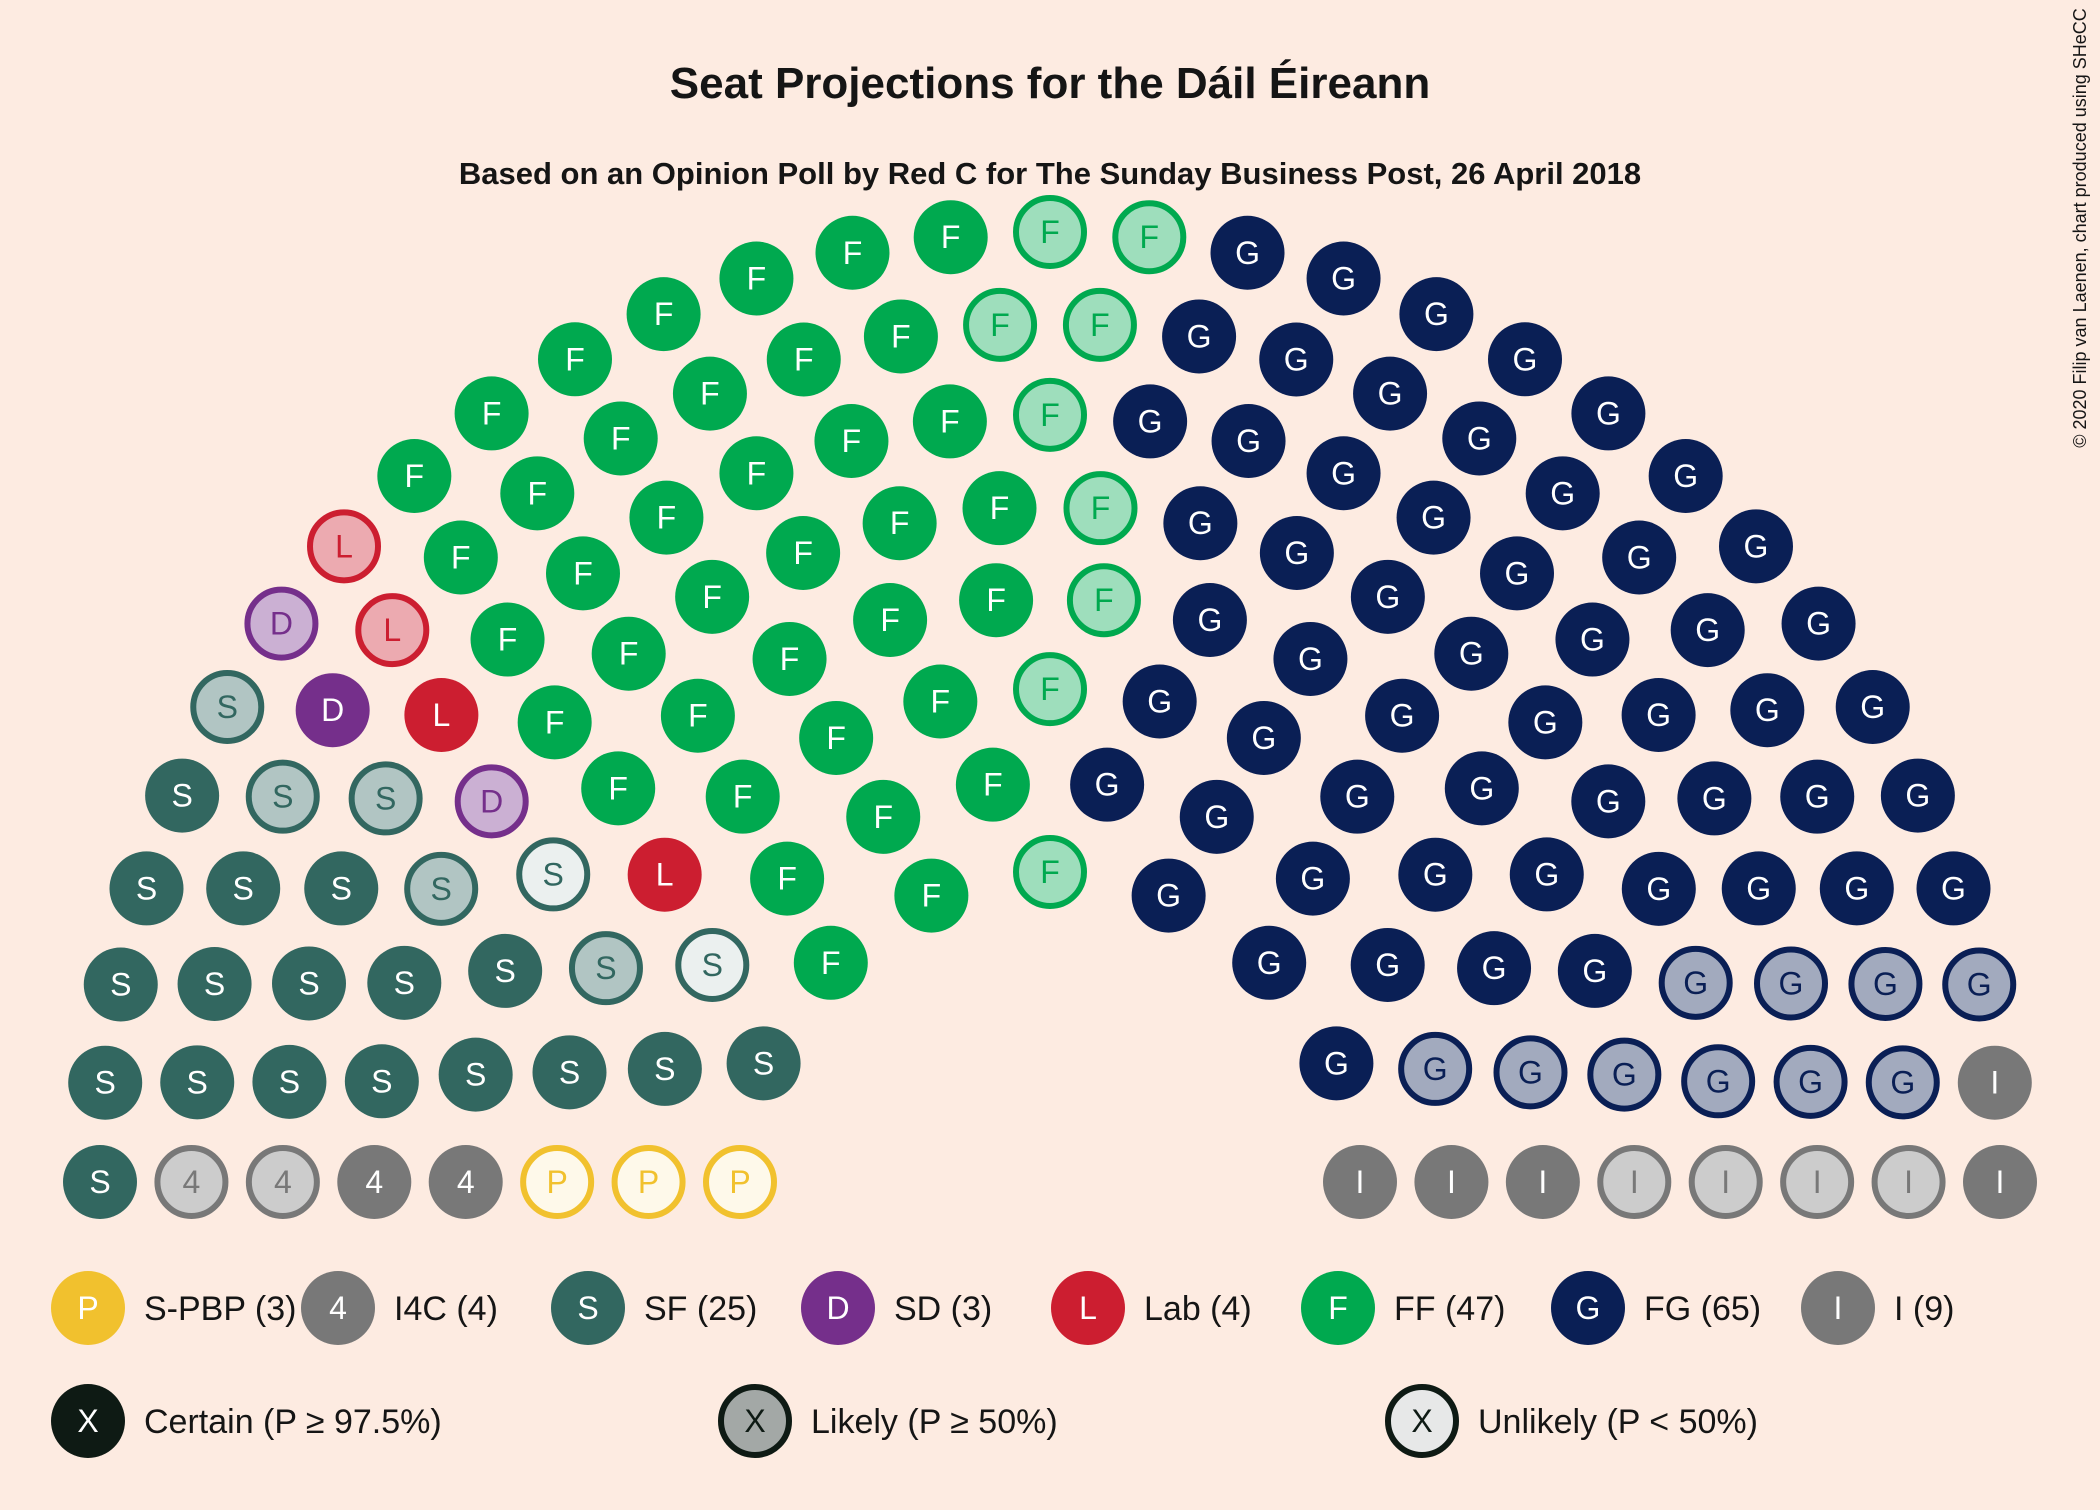  Describe the element at coordinates (1449, 1309) in the screenshot. I see `legend-label: FF (47)` at that location.